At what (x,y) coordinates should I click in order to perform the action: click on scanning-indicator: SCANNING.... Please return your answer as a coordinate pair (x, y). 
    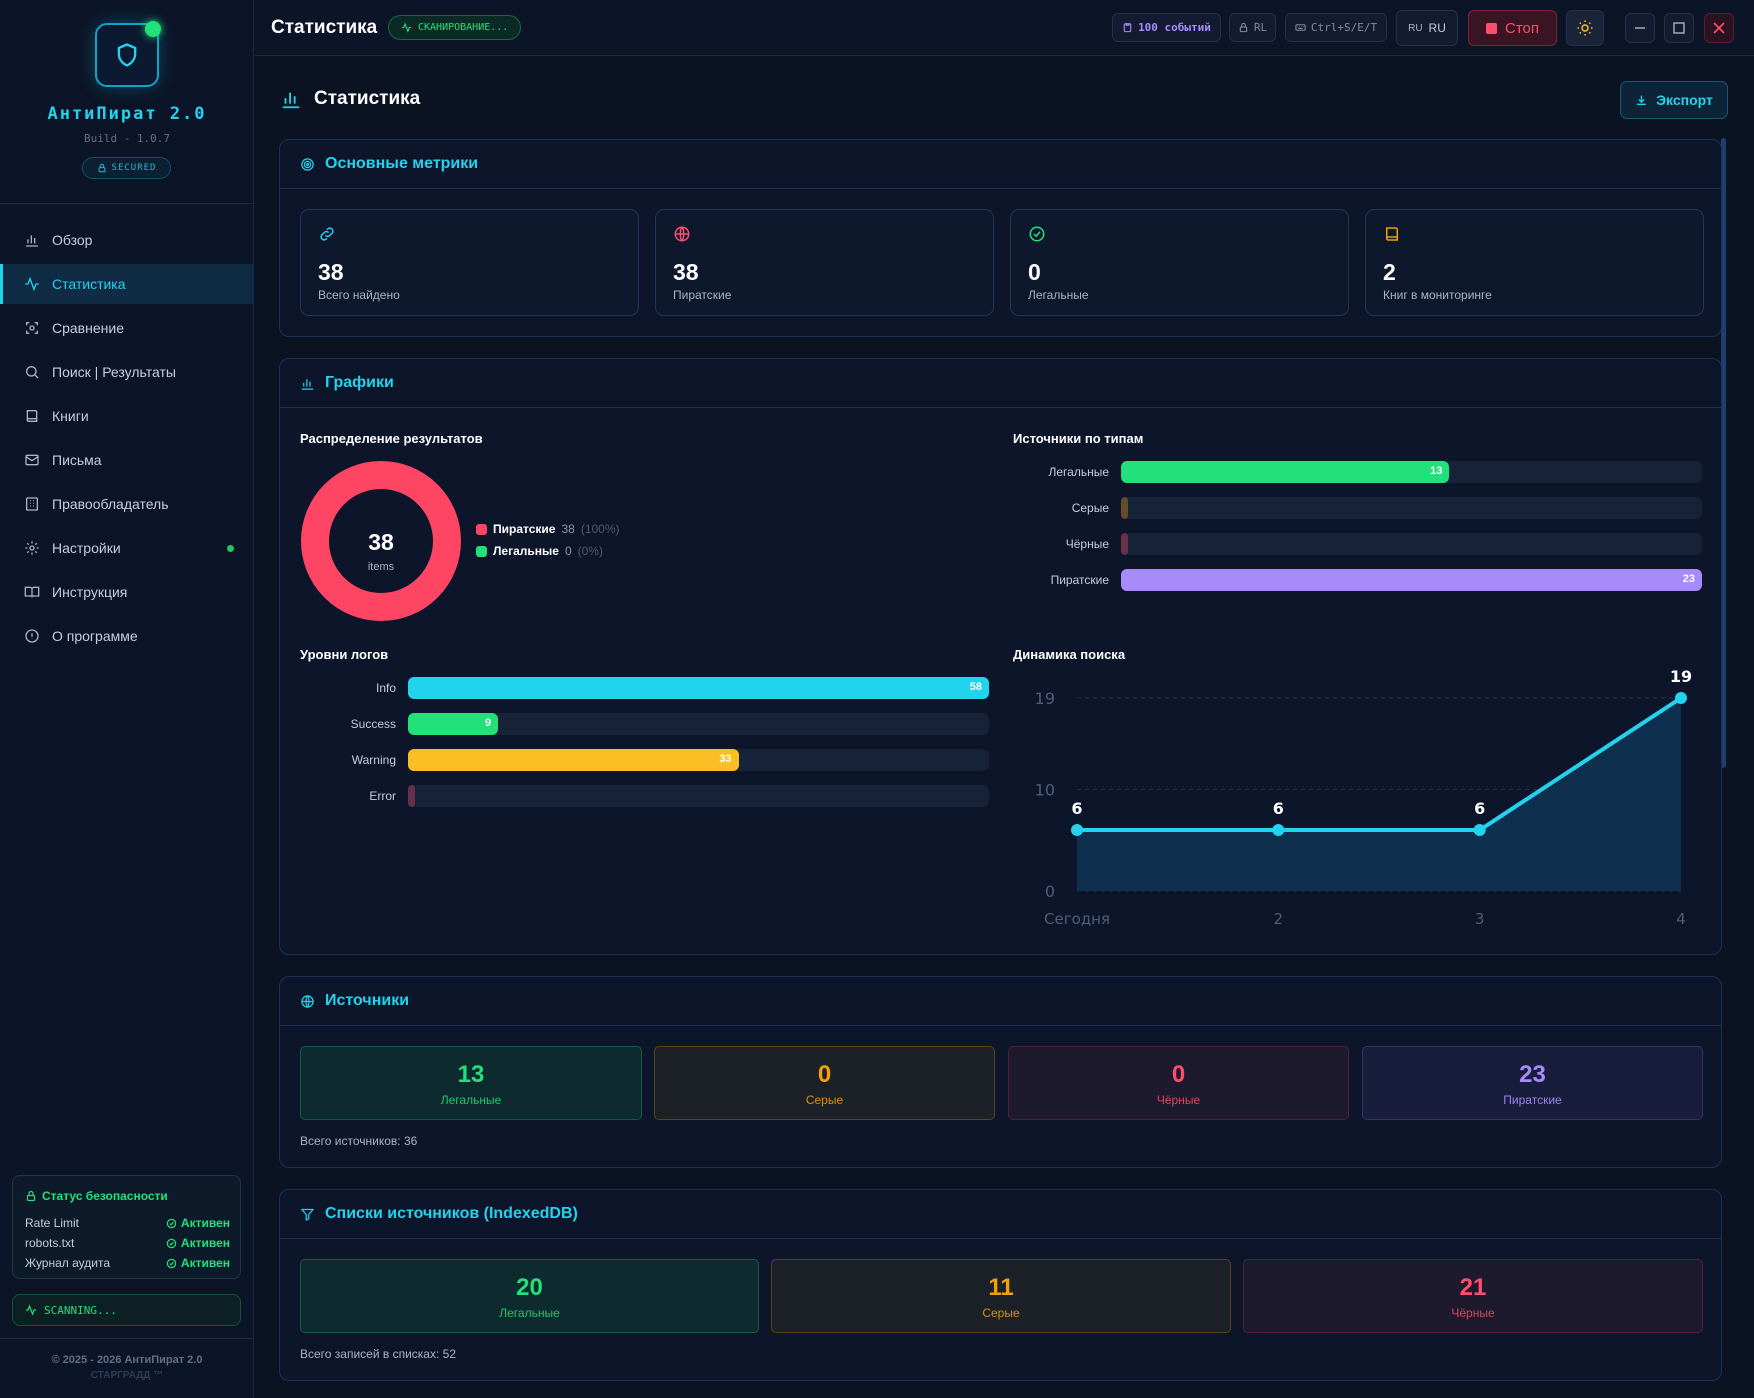
    Looking at the image, I should click on (126, 1310).